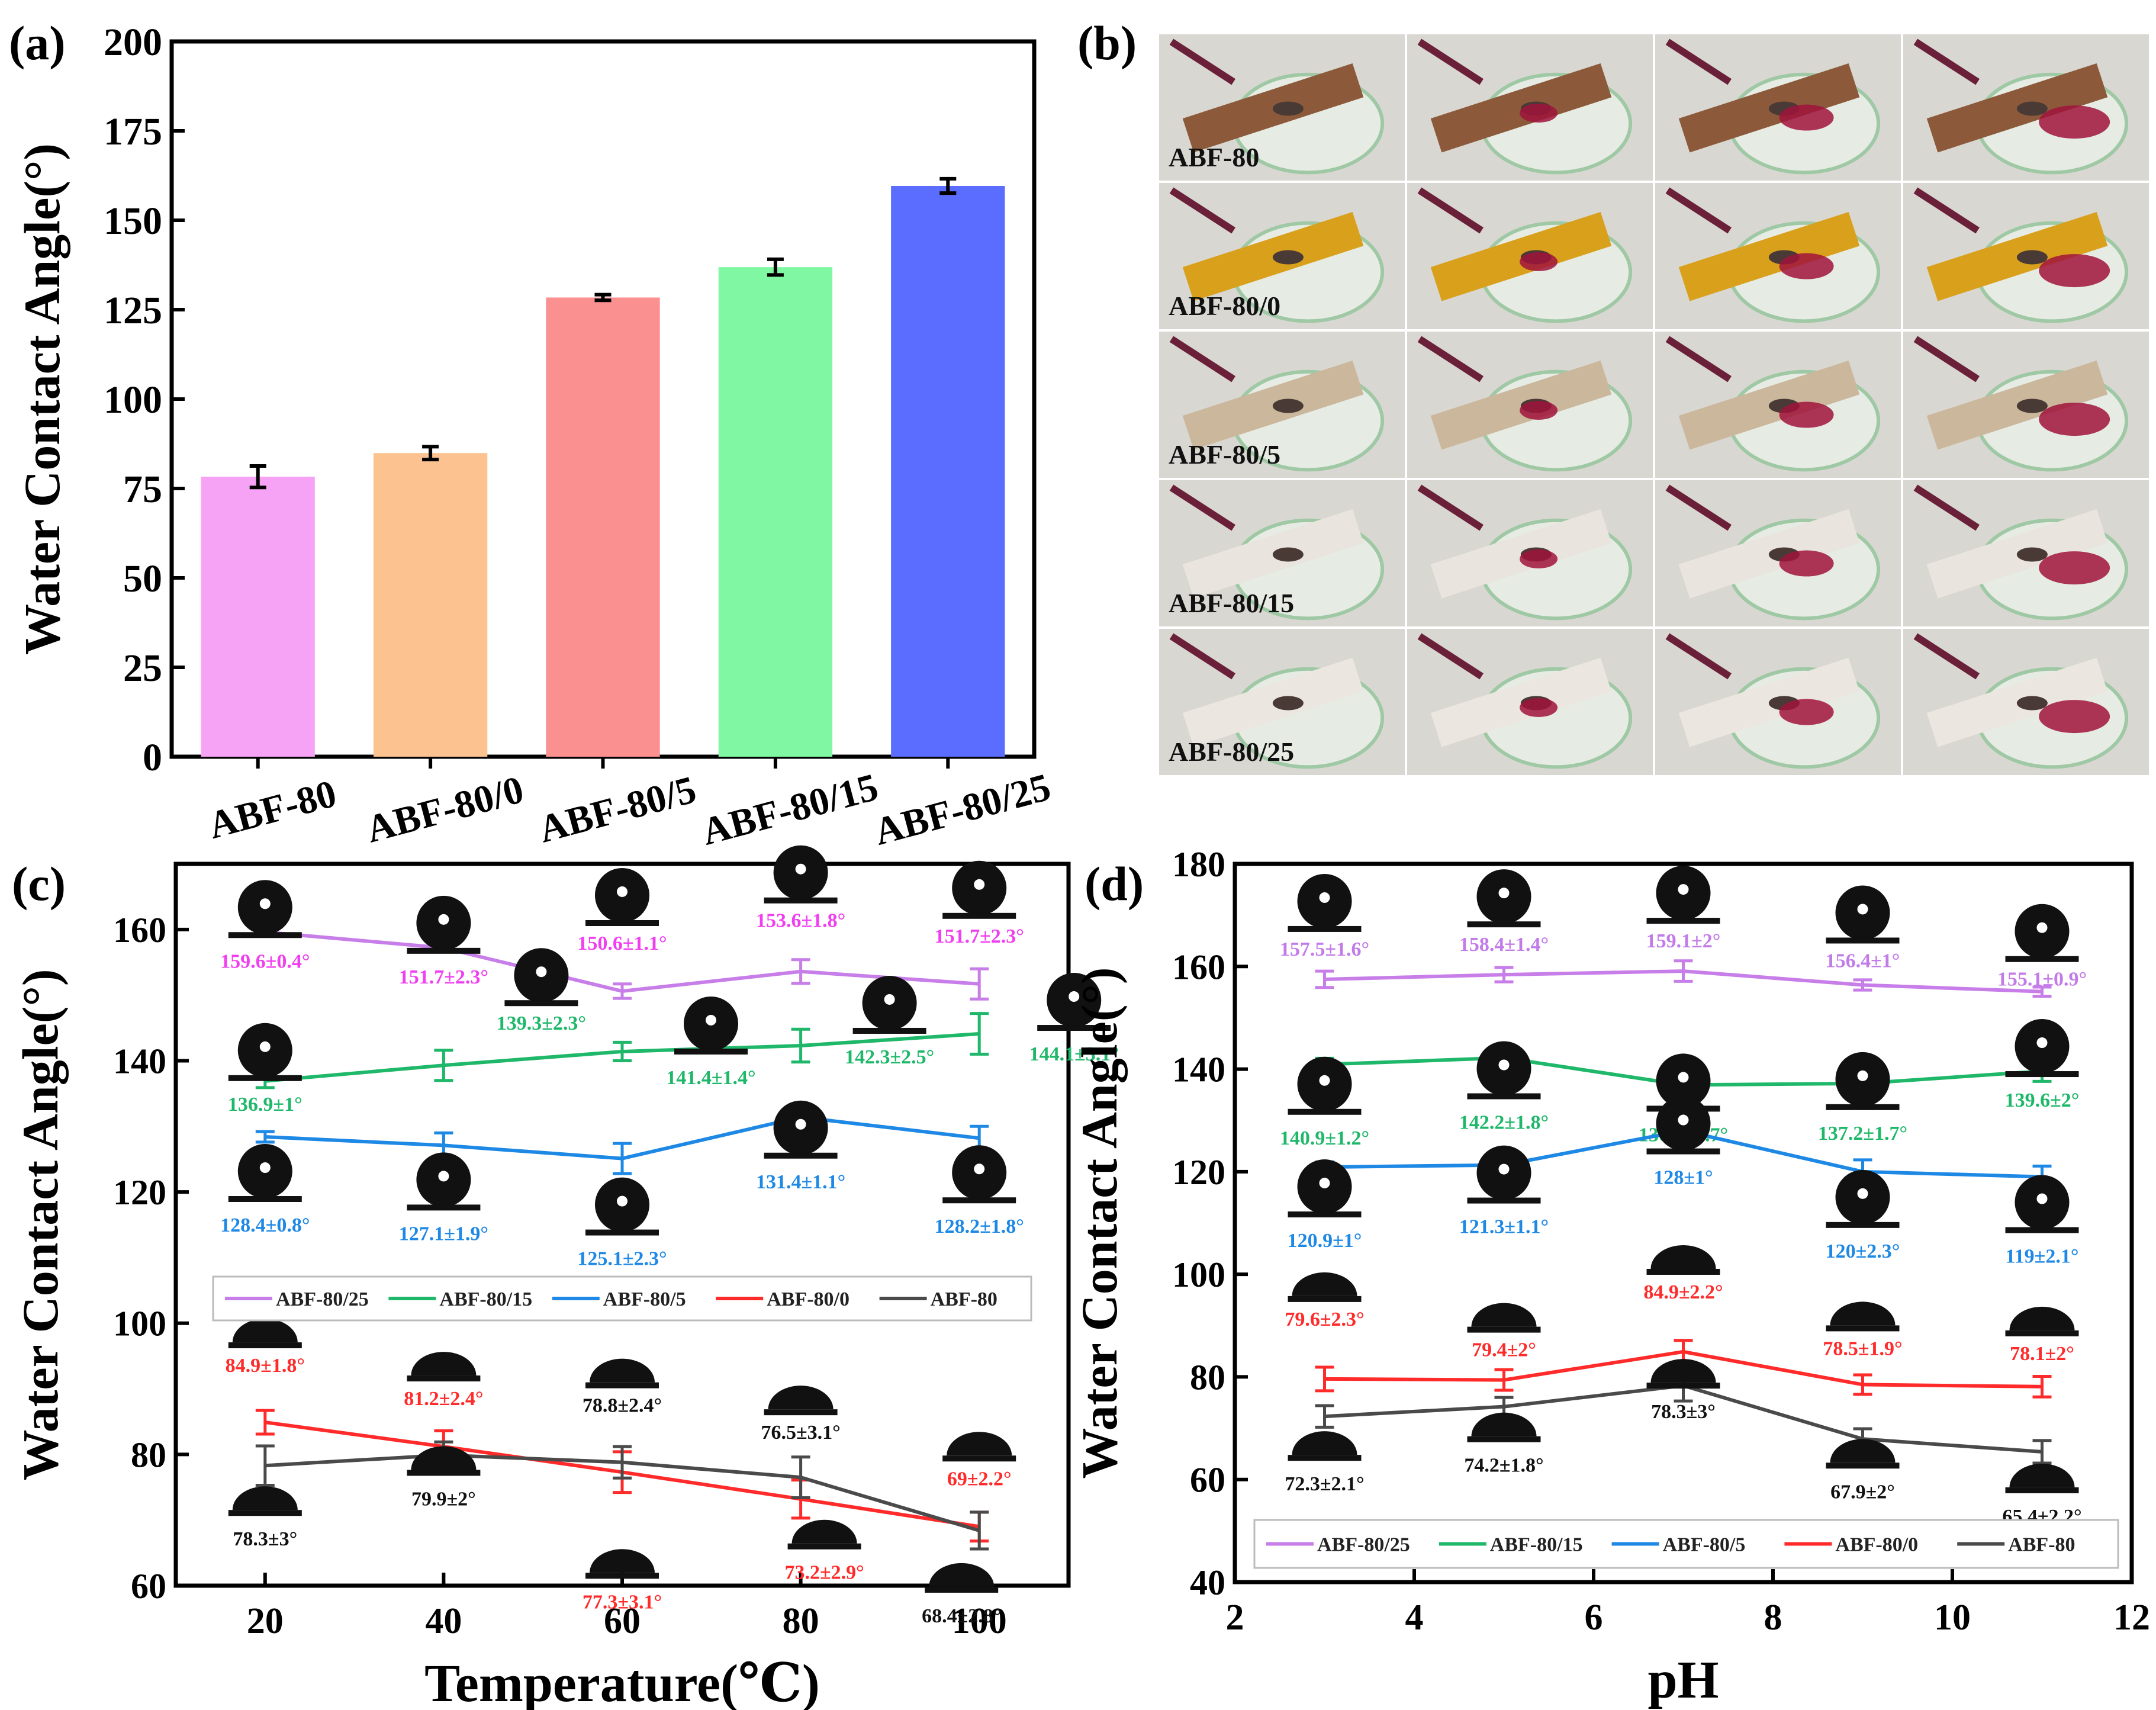 This screenshot has width=2156, height=1710. Describe the element at coordinates (1074, 1054) in the screenshot. I see `data-label: 144.1±3.1°` at that location.